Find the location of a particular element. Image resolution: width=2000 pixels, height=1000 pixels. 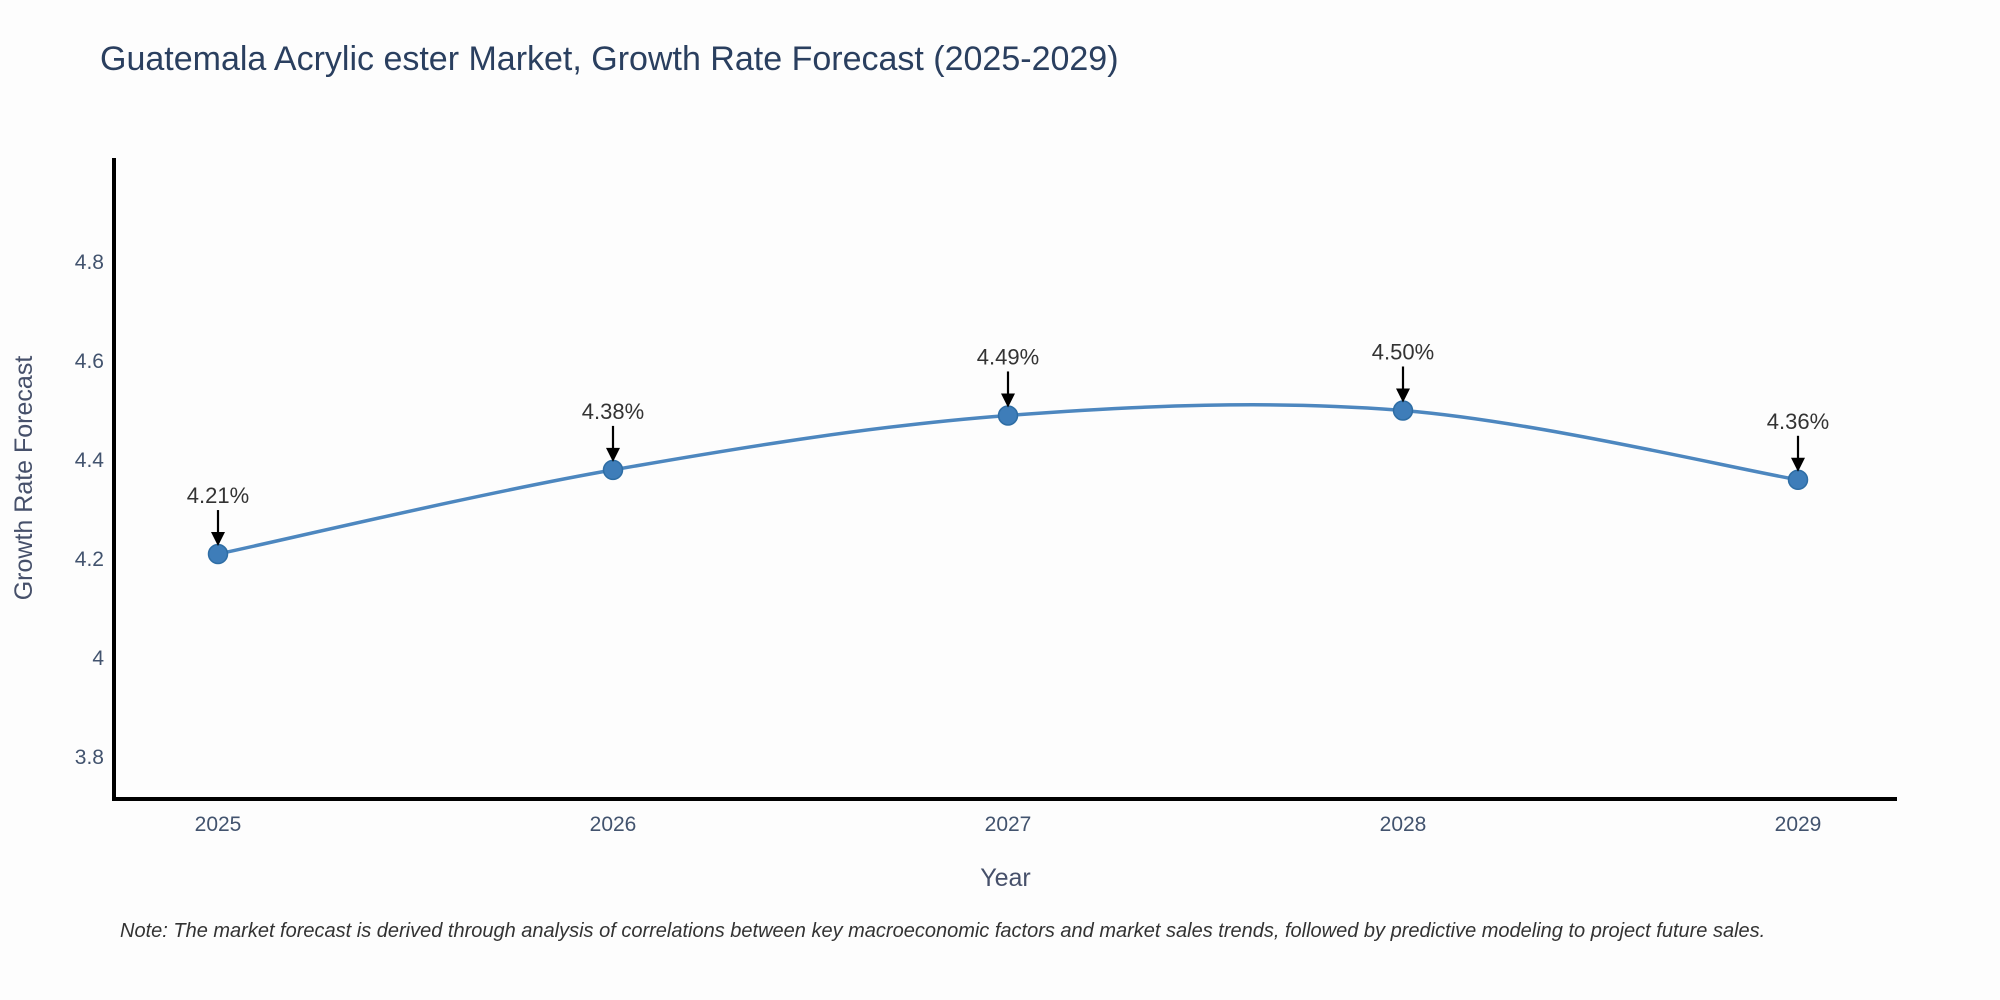

annotation-label: 4.21% is located at coordinates (218, 495).